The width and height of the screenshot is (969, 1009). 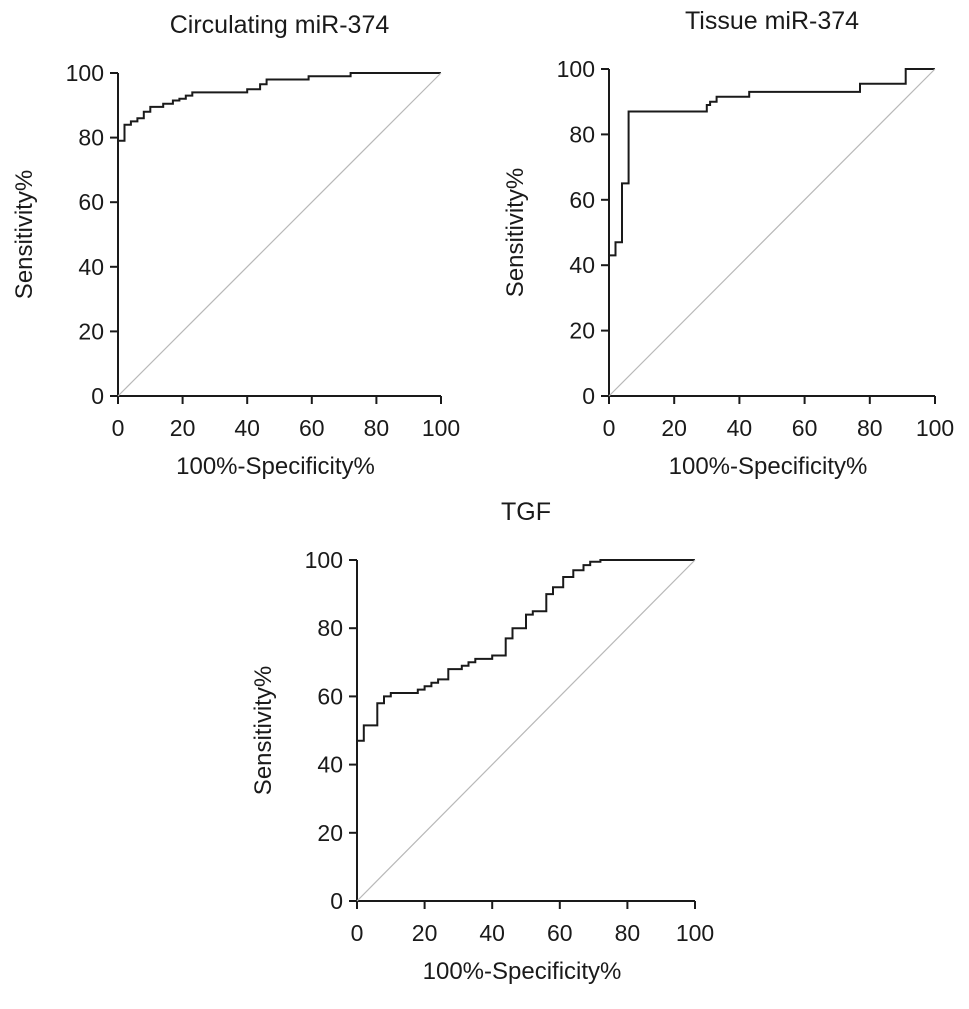 I want to click on chart-title: Tissue miR-374, so click(x=772, y=21).